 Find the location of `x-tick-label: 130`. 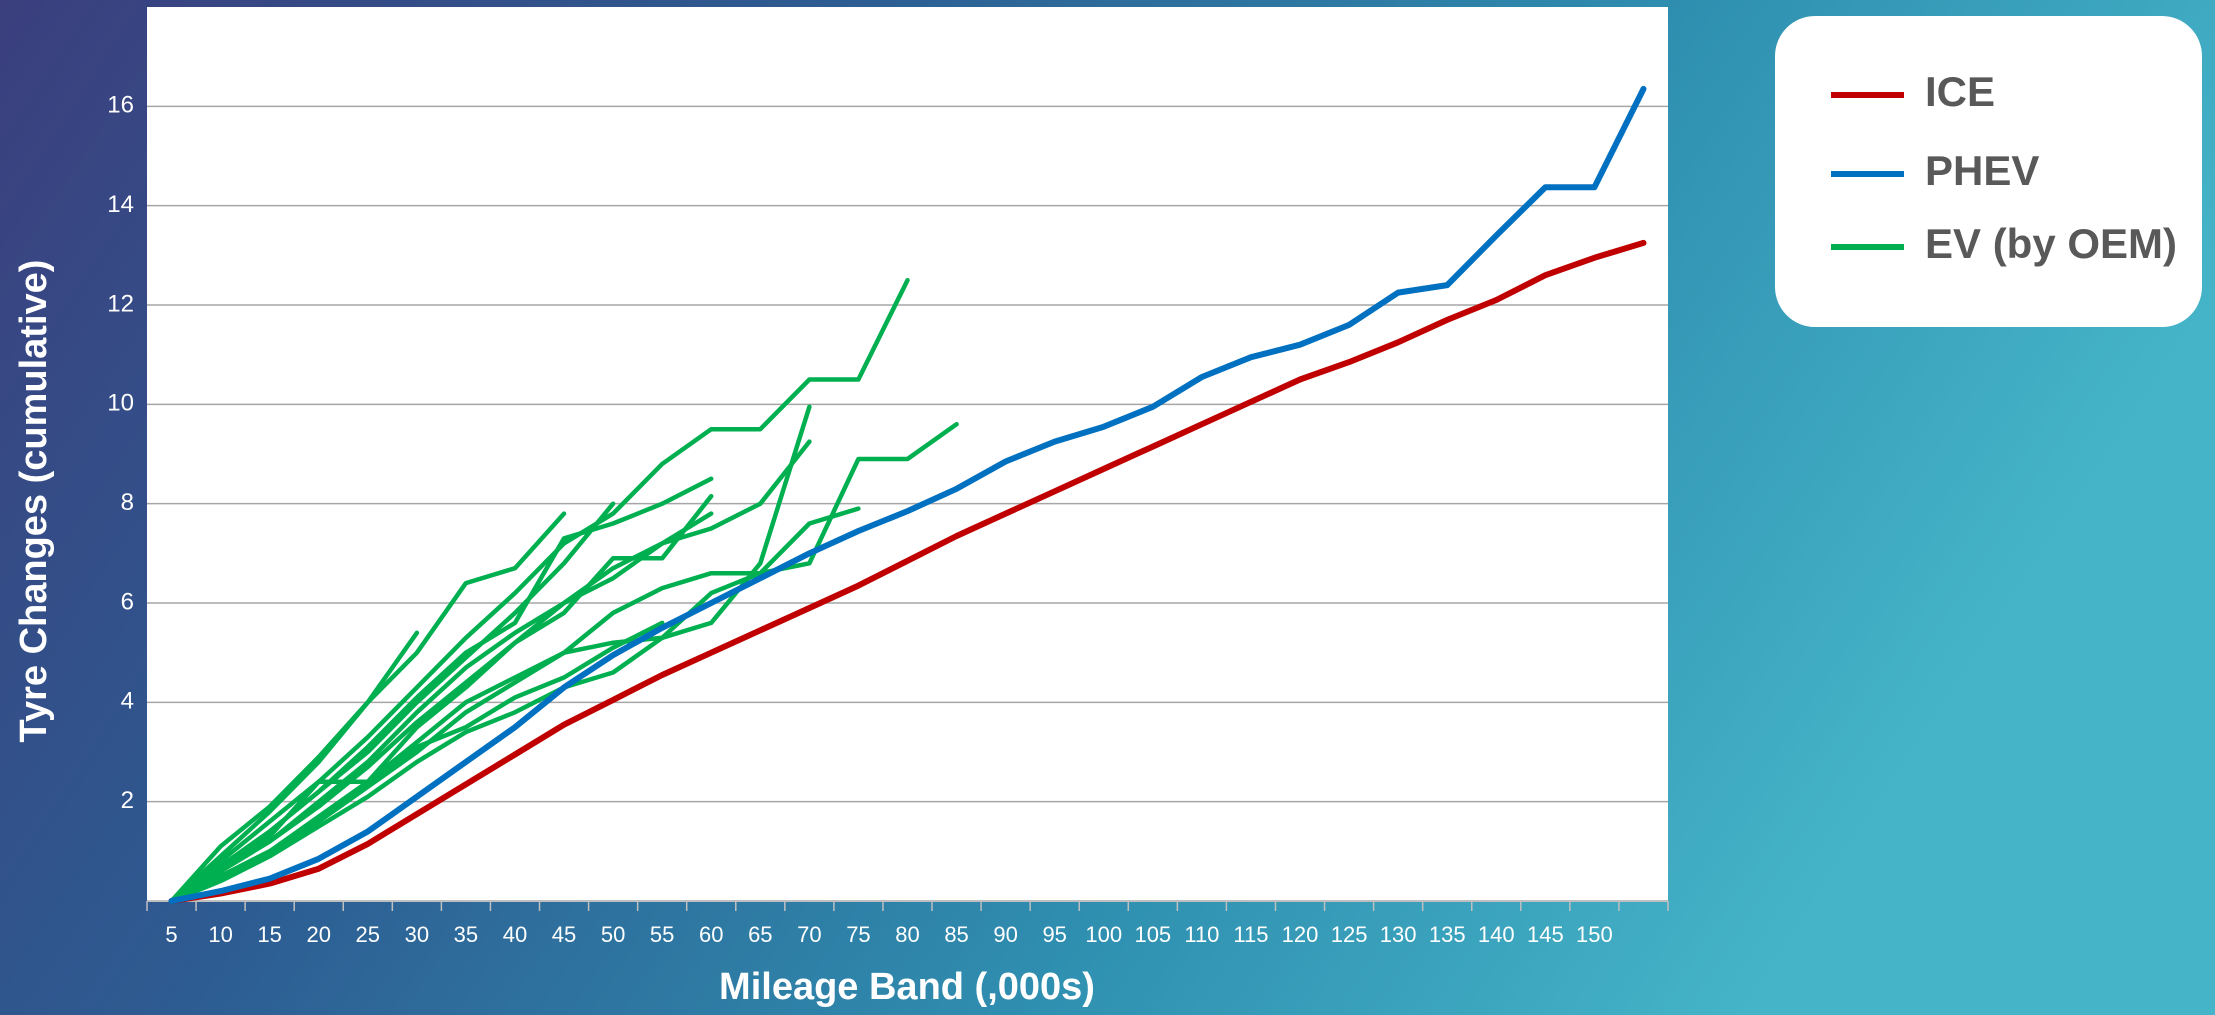

x-tick-label: 130 is located at coordinates (1398, 934).